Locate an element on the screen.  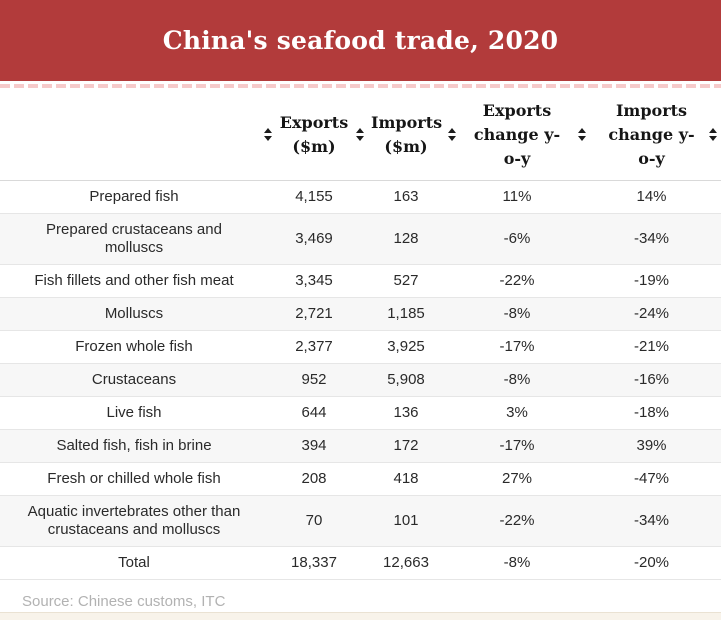
row-label: Fresh or chilled whole fish is located at coordinates (134, 479).